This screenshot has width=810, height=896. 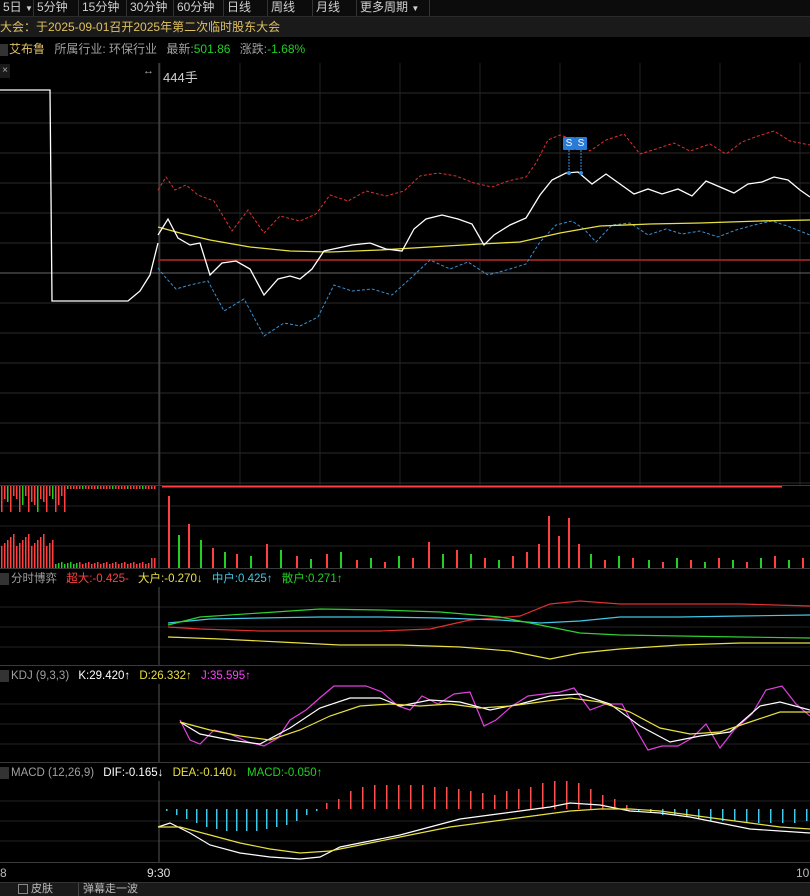 What do you see at coordinates (150, 8) in the screenshot?
I see `tab-30-min: 30分钟` at bounding box center [150, 8].